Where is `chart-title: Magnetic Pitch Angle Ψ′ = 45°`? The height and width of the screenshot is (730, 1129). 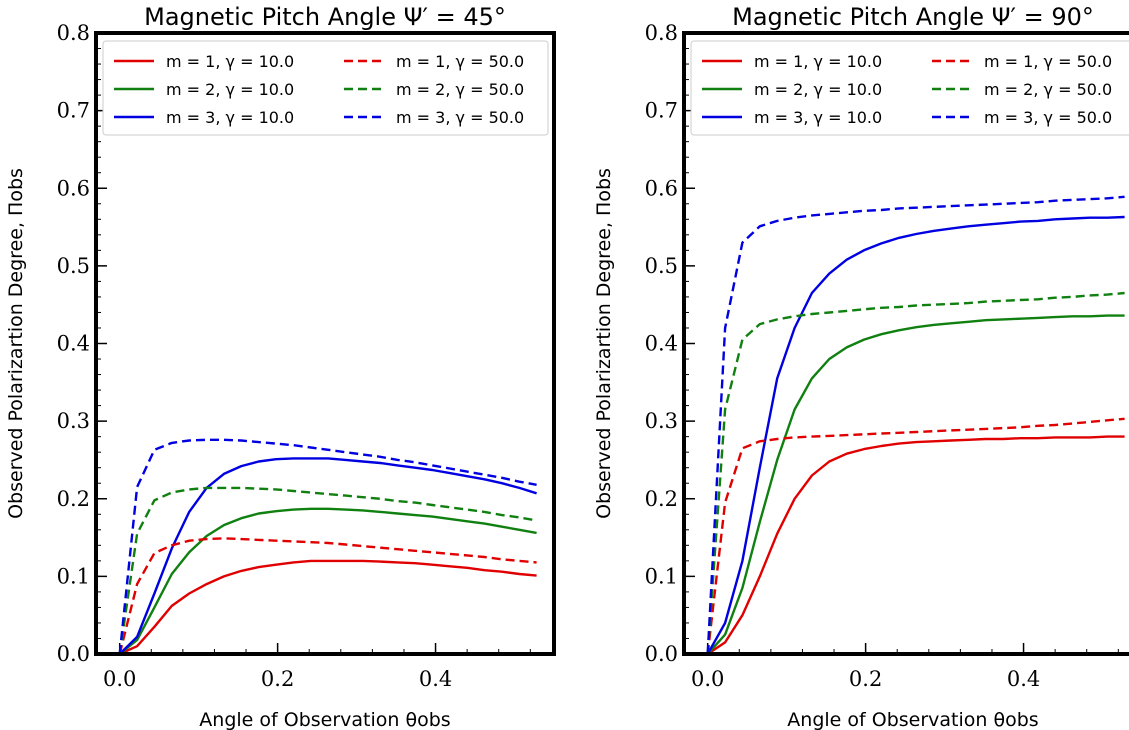 chart-title: Magnetic Pitch Angle Ψ′ = 45° is located at coordinates (325, 17).